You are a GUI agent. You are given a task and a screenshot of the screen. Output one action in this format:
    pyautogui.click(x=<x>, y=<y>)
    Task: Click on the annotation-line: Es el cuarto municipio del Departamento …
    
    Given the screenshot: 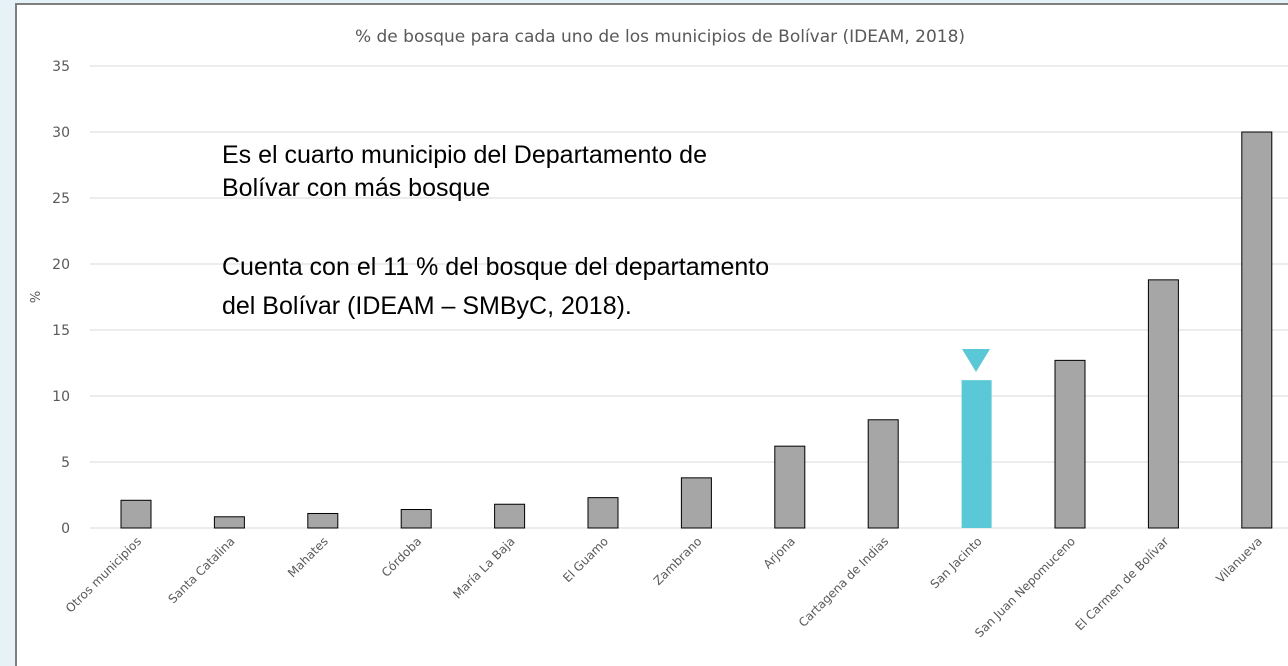 What is the action you would take?
    pyautogui.click(x=464, y=155)
    